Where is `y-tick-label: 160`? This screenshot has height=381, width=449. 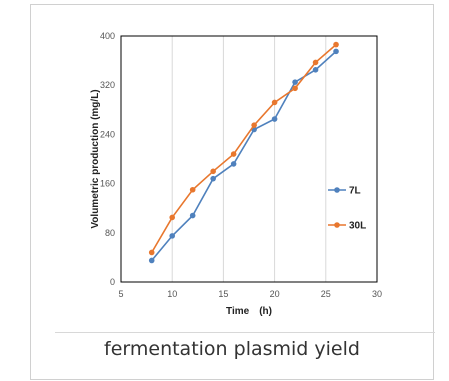
y-tick-label: 160 is located at coordinates (107, 184).